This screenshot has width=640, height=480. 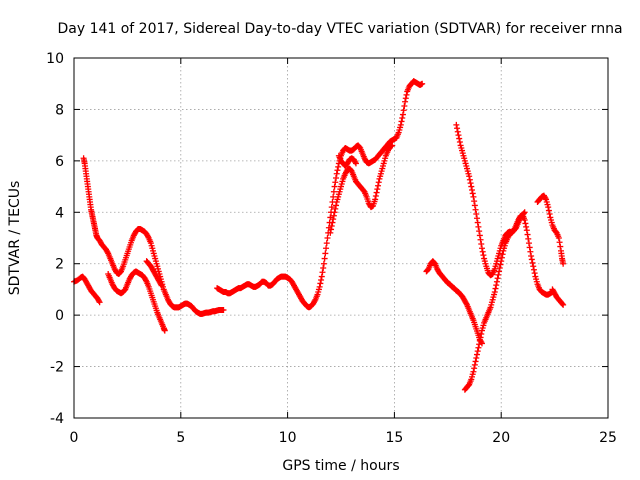 What do you see at coordinates (501, 438) in the screenshot?
I see `x-tick-label: 20` at bounding box center [501, 438].